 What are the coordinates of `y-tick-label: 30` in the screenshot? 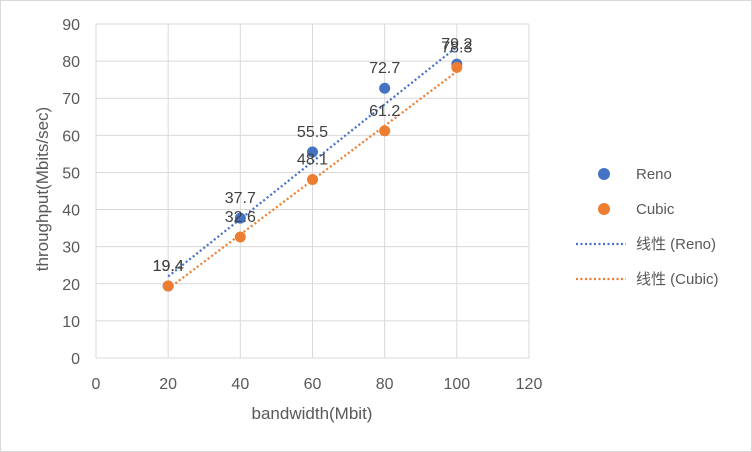 It's located at (71, 248).